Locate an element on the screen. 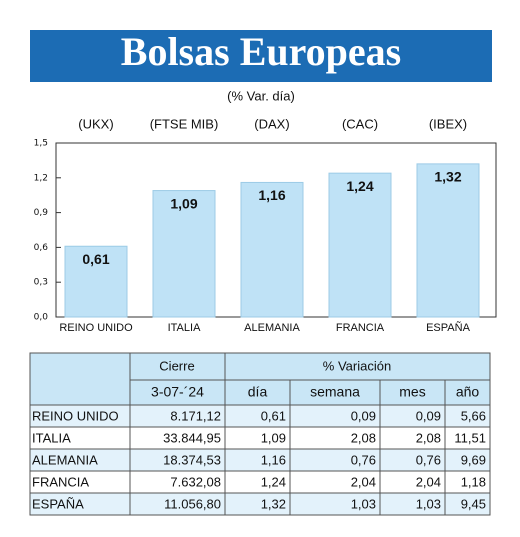 This screenshot has width=520, height=537. index-code: (UKX) is located at coordinates (95, 123).